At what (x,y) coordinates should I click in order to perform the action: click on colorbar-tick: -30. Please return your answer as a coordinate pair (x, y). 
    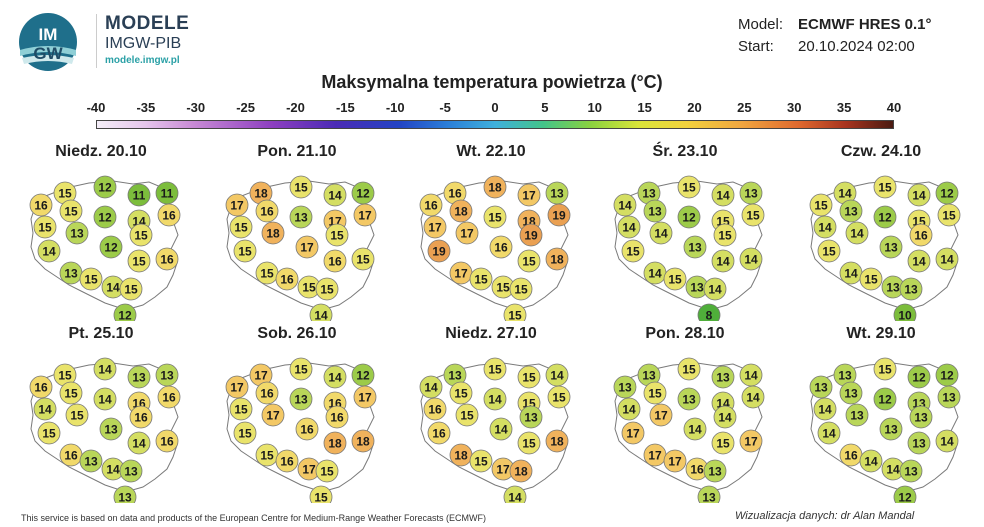
    Looking at the image, I should click on (196, 107).